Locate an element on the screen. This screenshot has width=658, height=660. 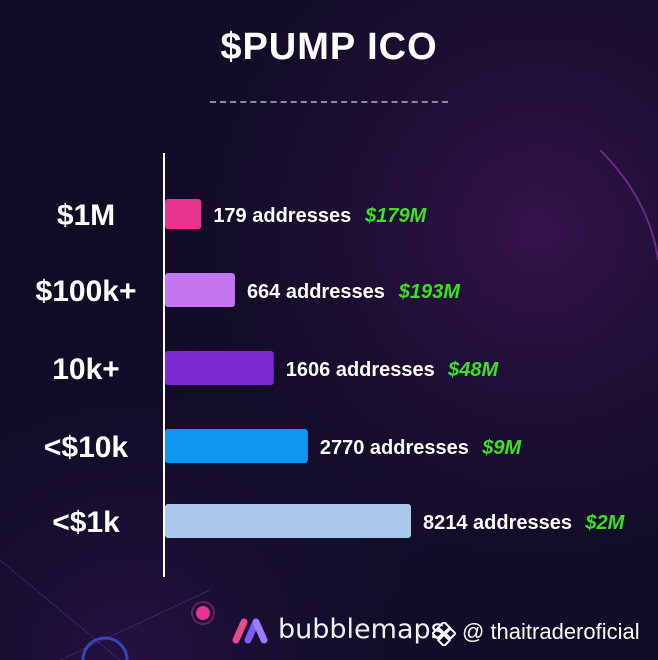
bar-data-label: 664 addresses is located at coordinates (316, 292).